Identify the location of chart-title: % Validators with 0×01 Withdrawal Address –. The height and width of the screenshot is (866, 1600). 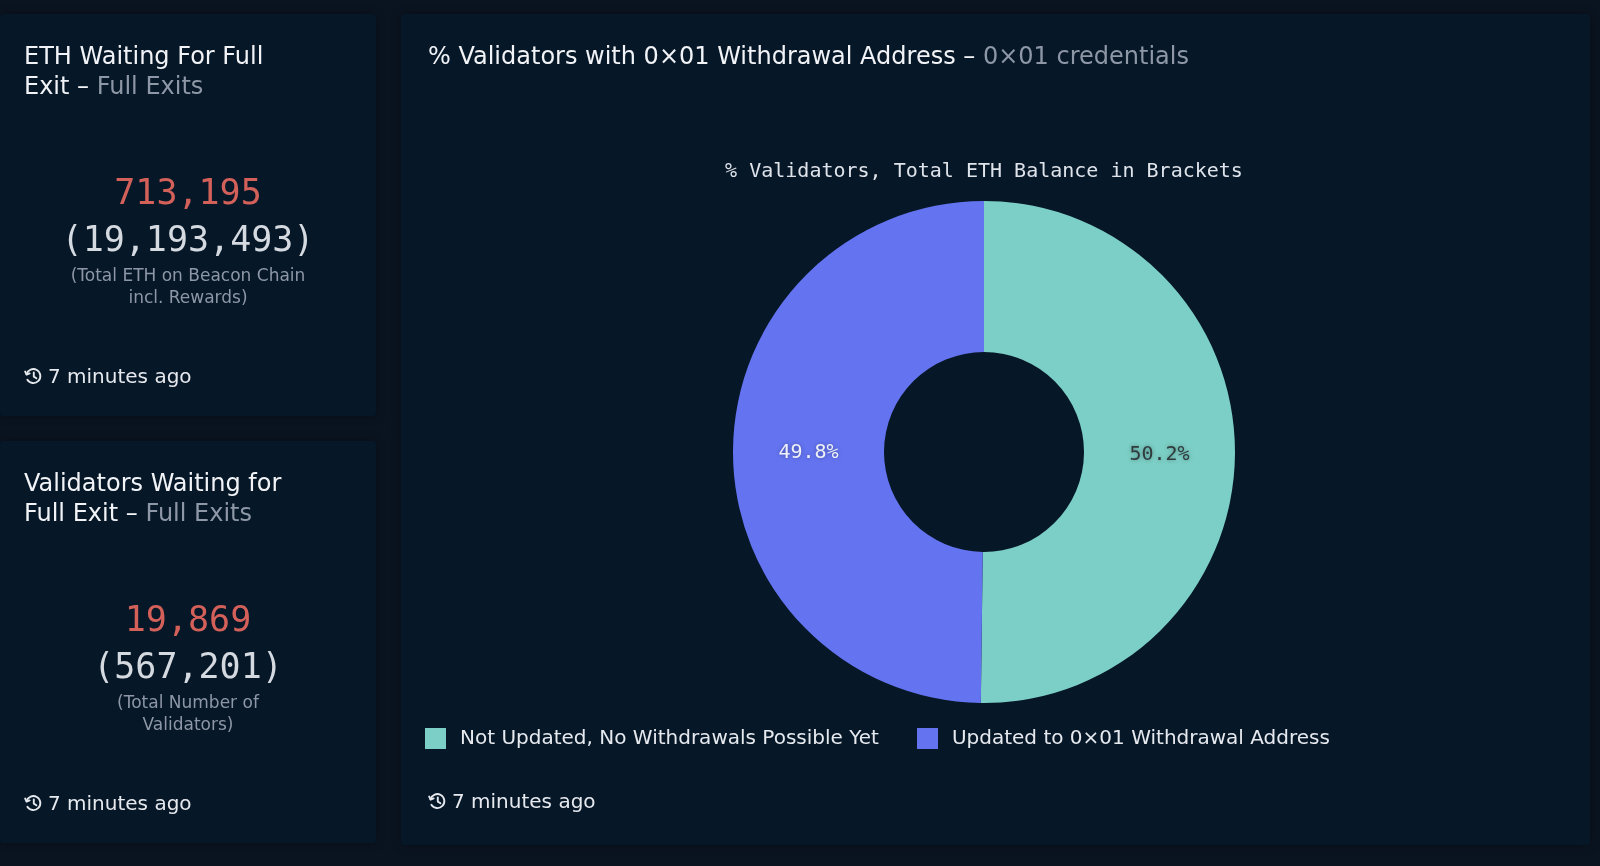
(702, 56).